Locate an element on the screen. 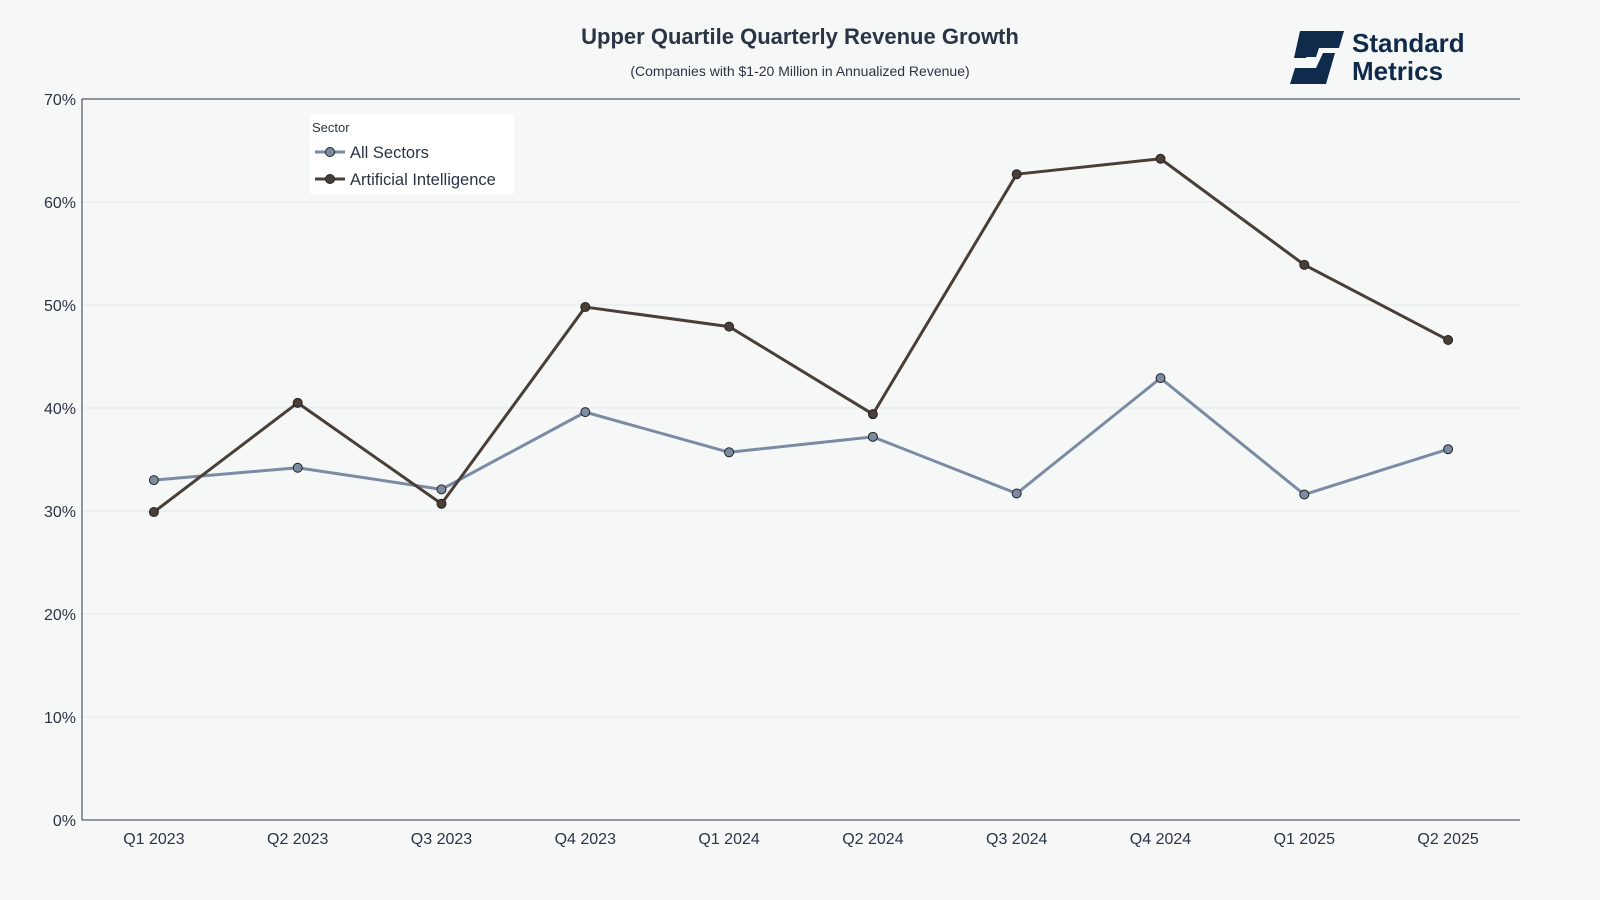 This screenshot has height=900, width=1600. x-tick-label: Q4 2023 is located at coordinates (585, 839).